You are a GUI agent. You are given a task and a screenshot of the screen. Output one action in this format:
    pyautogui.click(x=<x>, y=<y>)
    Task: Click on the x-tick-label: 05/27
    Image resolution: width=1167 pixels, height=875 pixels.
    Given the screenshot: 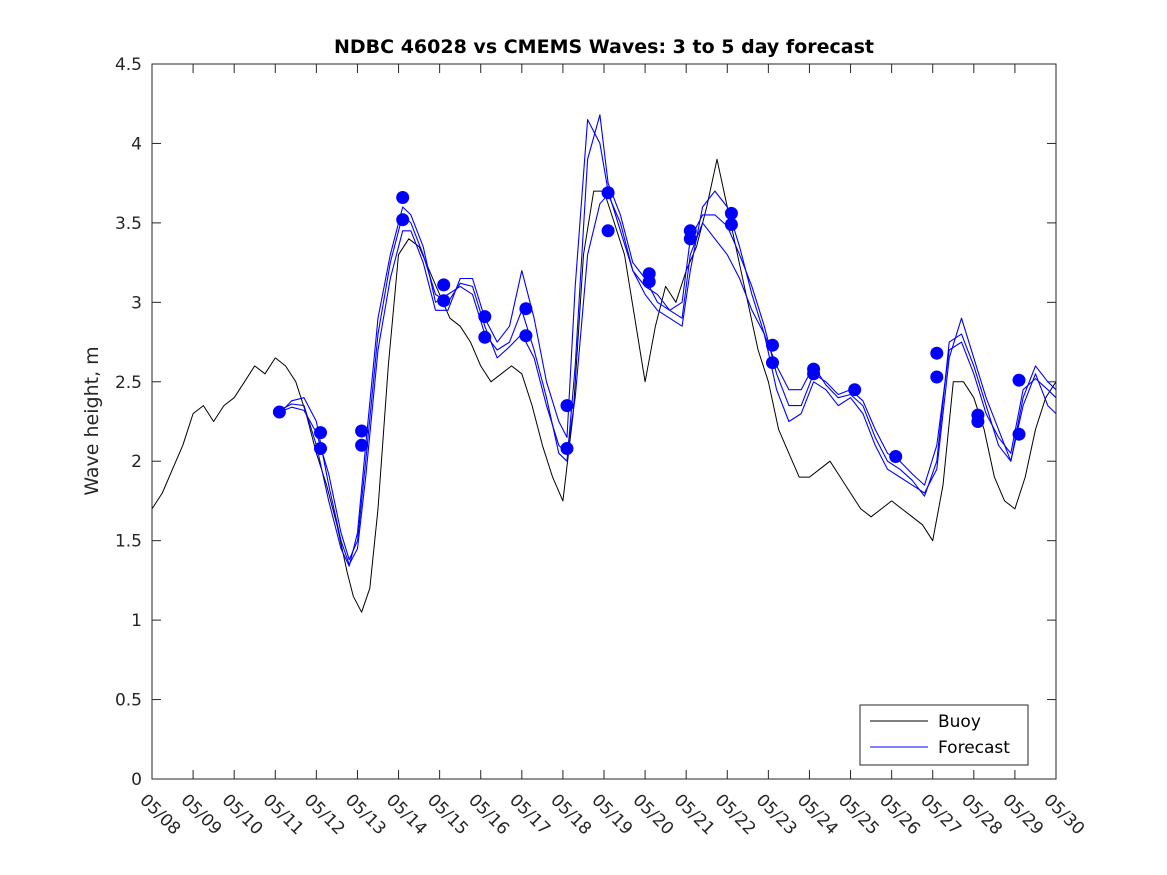 What is the action you would take?
    pyautogui.click(x=940, y=814)
    